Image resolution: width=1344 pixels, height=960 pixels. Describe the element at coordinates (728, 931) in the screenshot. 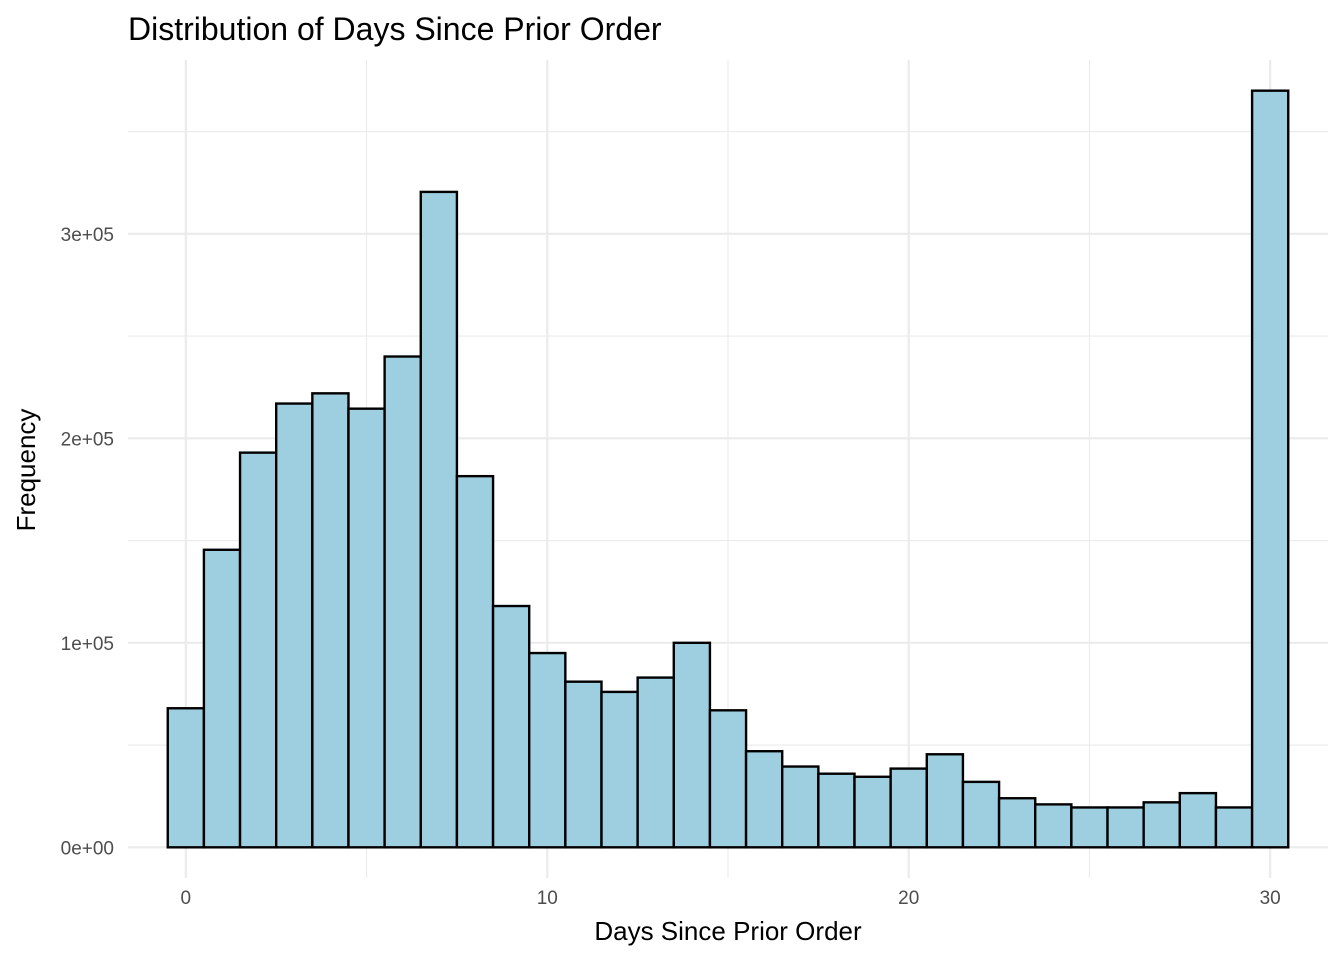

I see `x-axis-title: Days Since Prior Order` at that location.